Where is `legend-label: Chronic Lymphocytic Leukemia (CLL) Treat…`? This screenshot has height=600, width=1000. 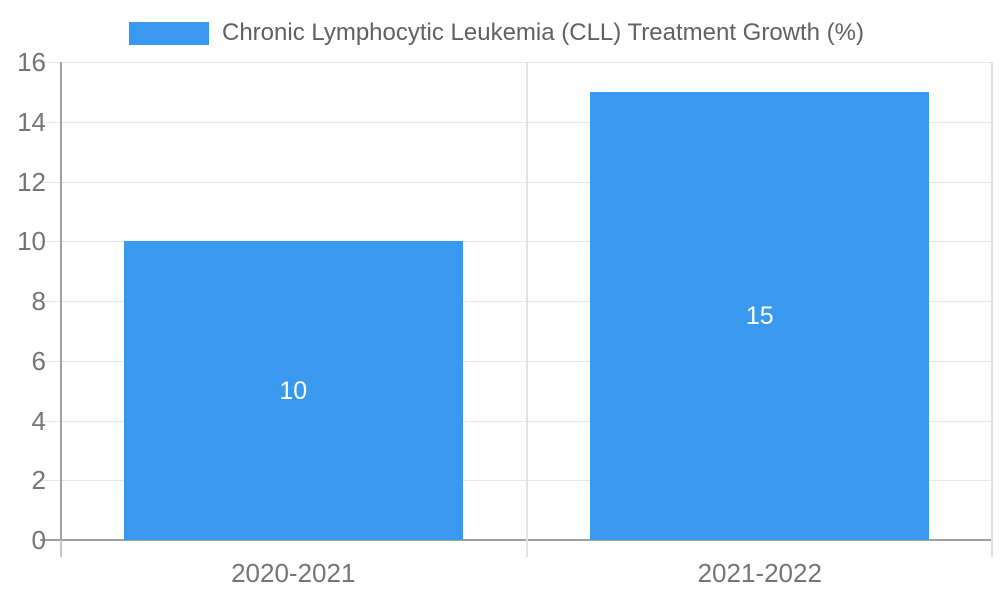
legend-label: Chronic Lymphocytic Leukemia (CLL) Treat… is located at coordinates (543, 32).